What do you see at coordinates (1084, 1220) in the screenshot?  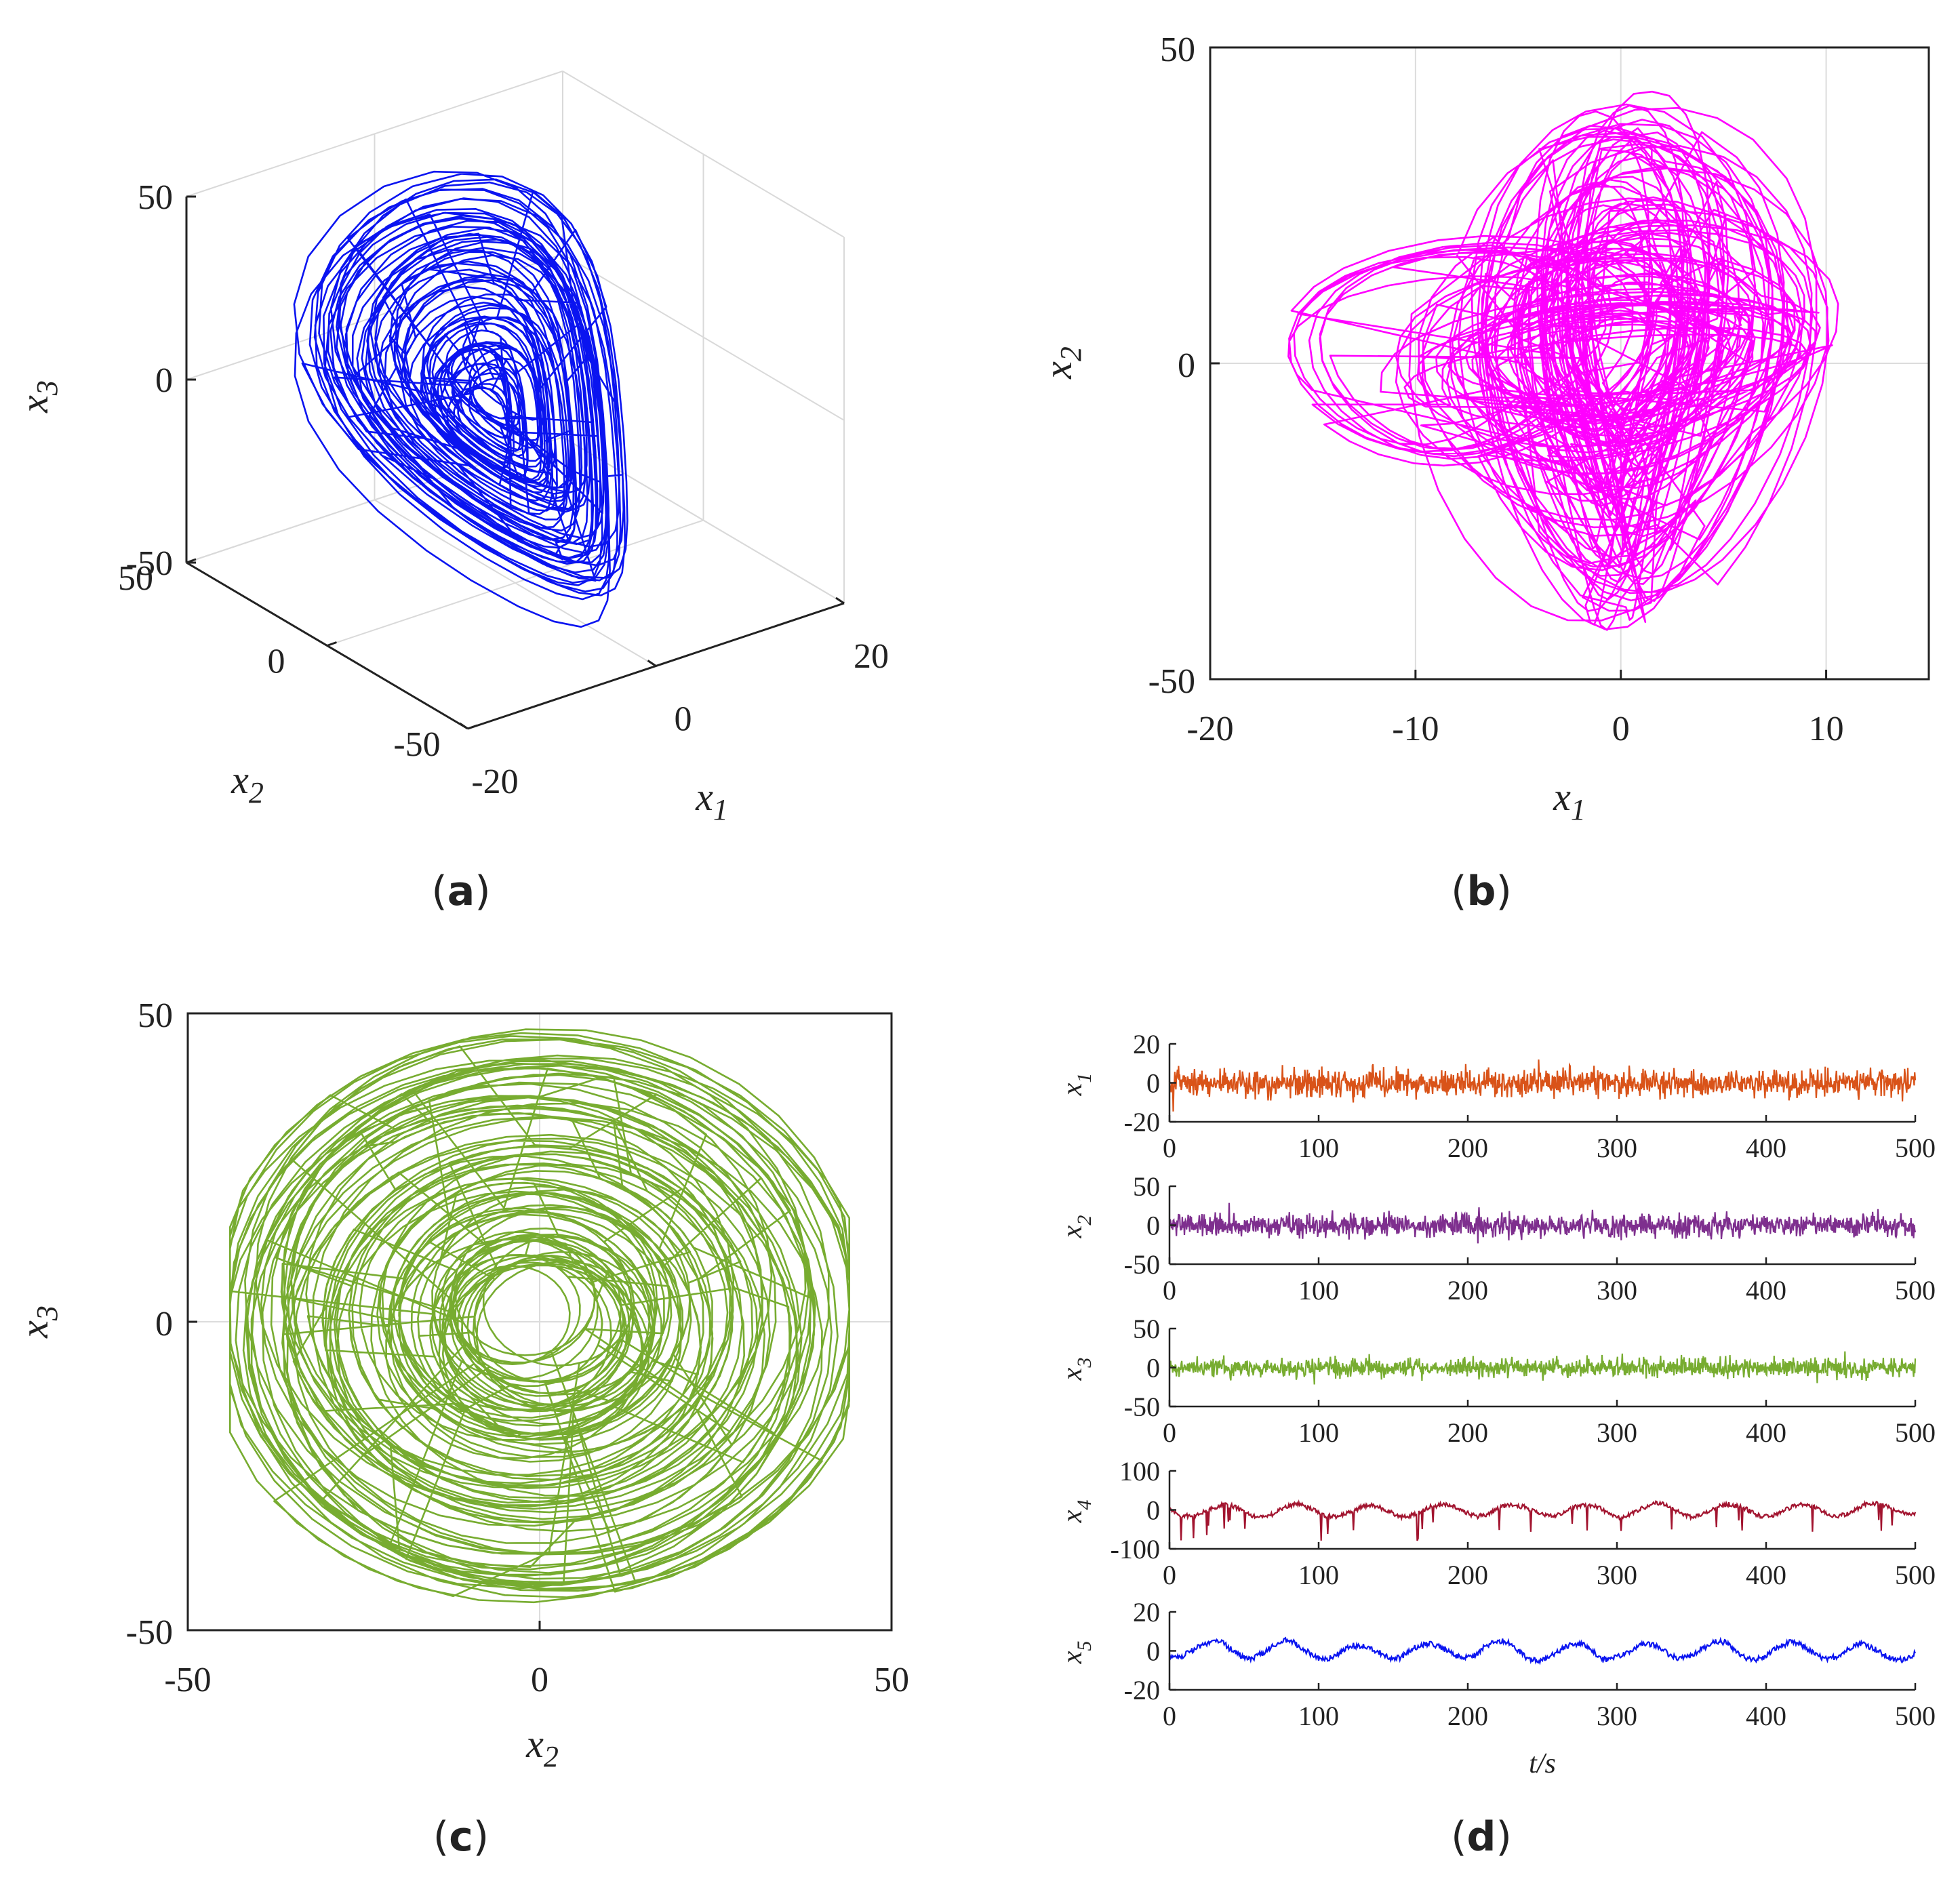 I see `y-label-x2-sub: 2` at bounding box center [1084, 1220].